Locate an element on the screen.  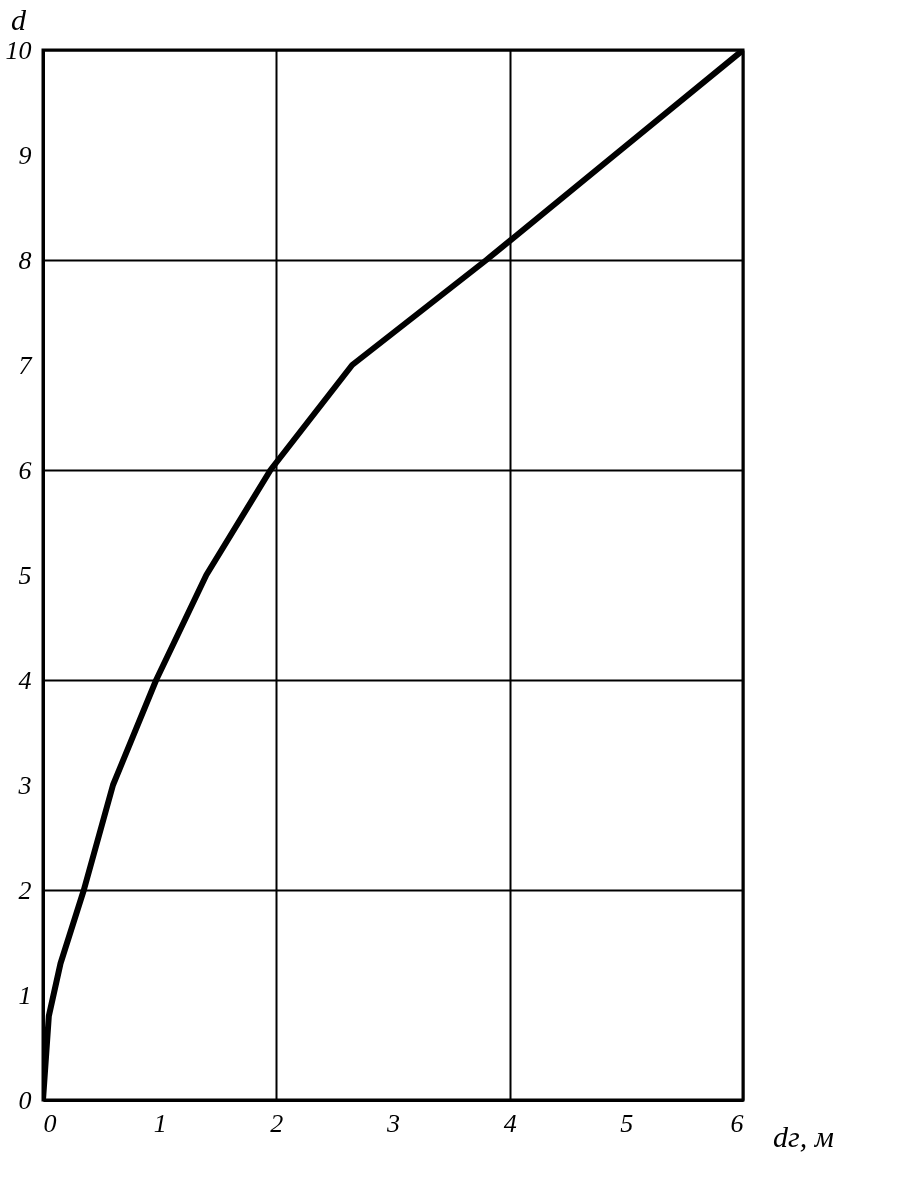
x-tick-label: 5 is located at coordinates (627, 1123).